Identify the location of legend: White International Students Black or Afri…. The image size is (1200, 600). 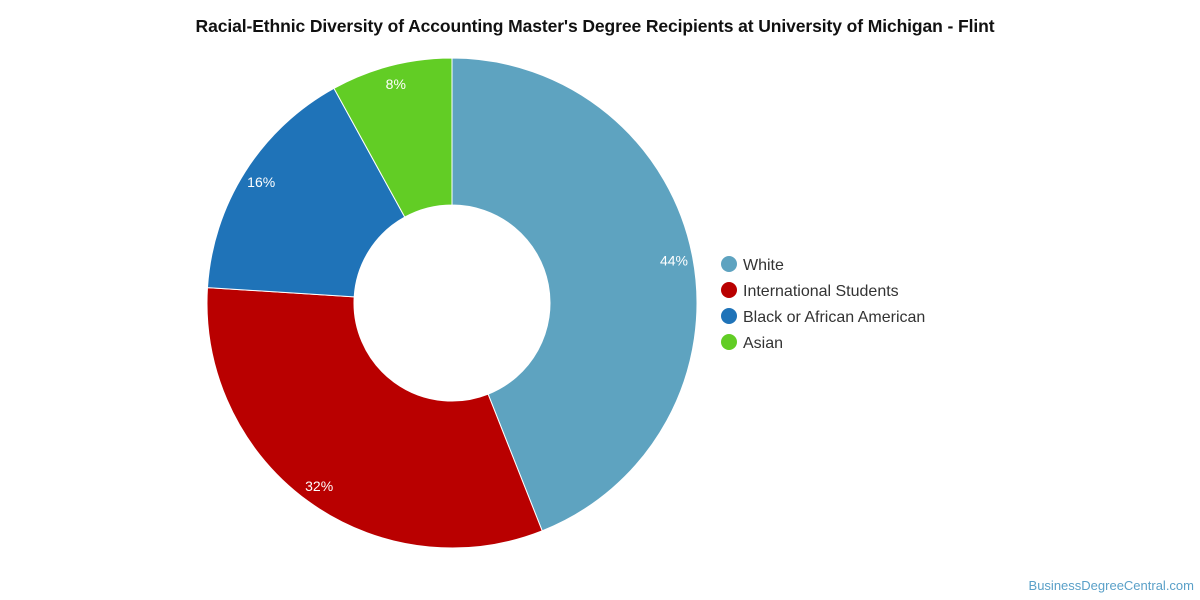
(823, 304).